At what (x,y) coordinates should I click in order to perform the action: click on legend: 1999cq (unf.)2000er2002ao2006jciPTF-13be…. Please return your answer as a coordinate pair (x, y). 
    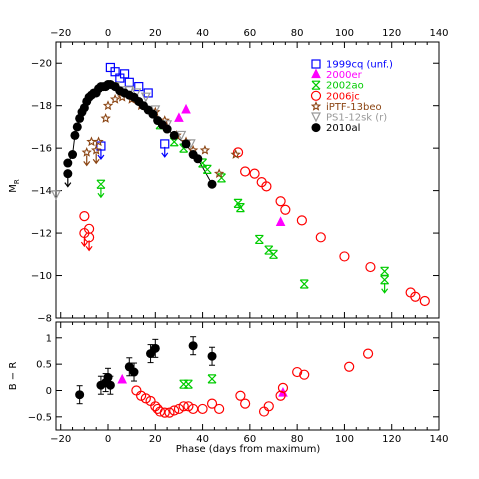
    Looking at the image, I should click on (351, 96).